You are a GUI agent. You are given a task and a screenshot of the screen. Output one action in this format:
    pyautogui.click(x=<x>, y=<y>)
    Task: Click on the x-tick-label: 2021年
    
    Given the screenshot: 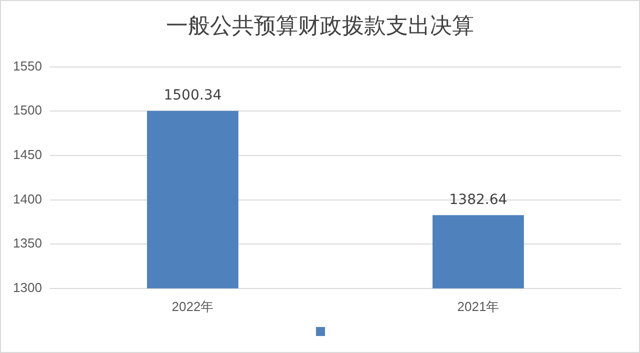 What is the action you would take?
    pyautogui.click(x=478, y=306)
    